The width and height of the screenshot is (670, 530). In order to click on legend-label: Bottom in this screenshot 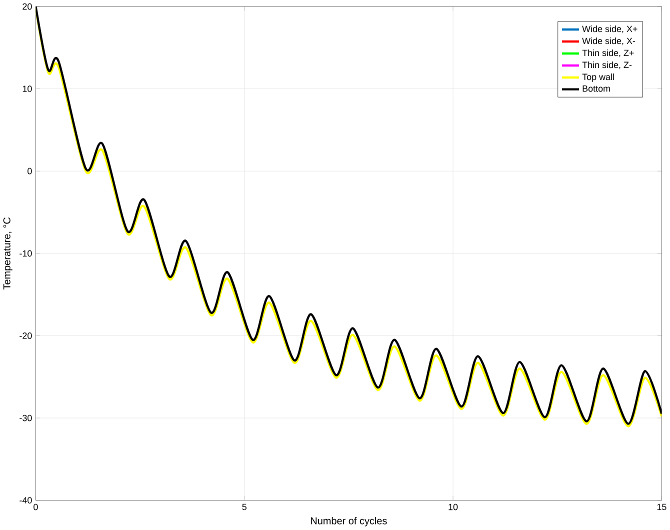, I will do `click(596, 89)`.